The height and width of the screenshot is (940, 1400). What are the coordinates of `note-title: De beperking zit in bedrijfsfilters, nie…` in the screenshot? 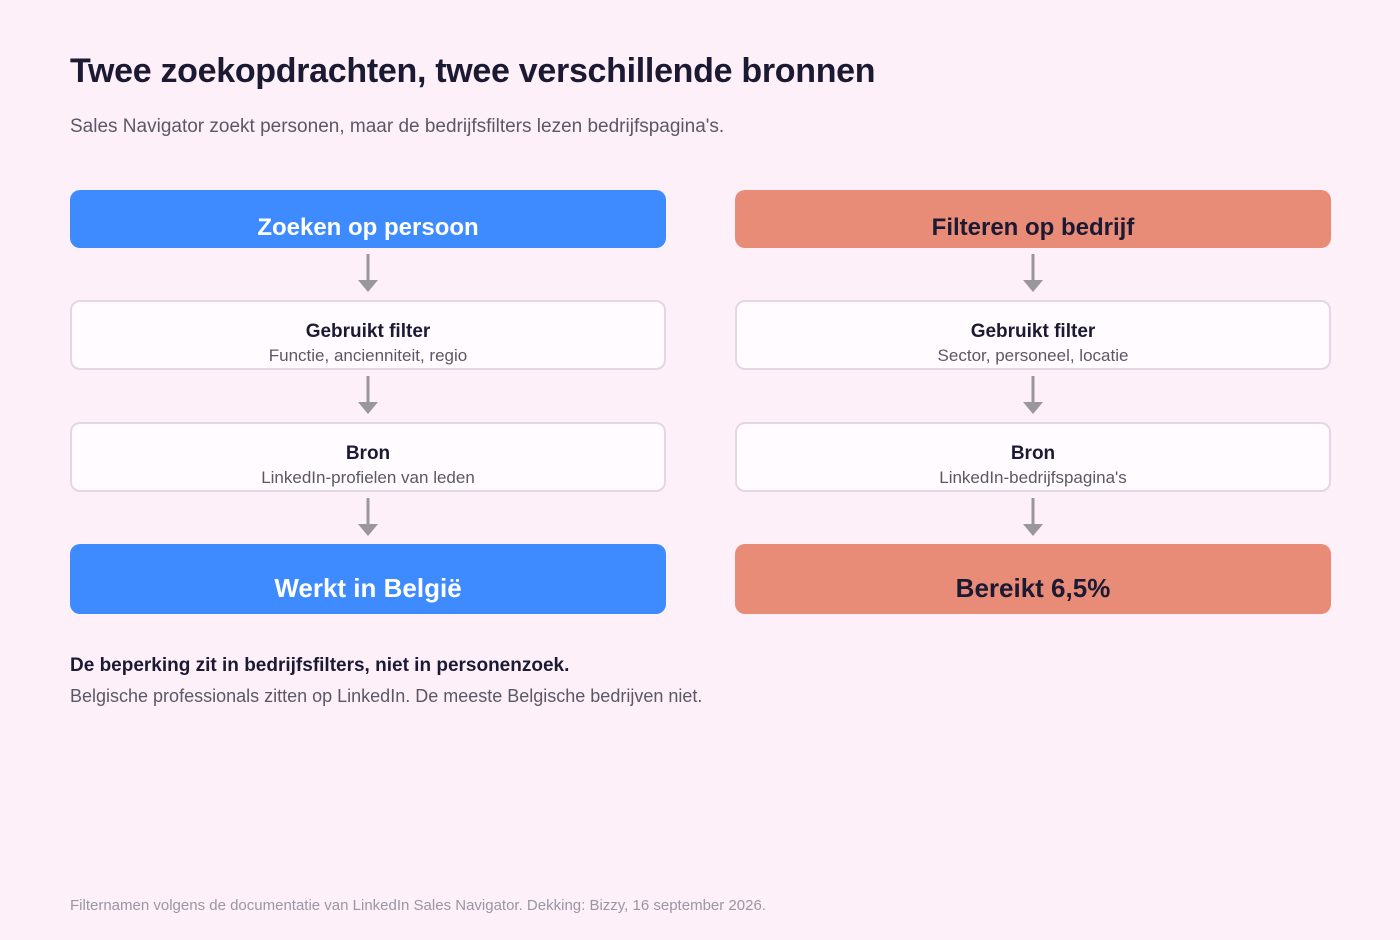 It's located at (319, 666).